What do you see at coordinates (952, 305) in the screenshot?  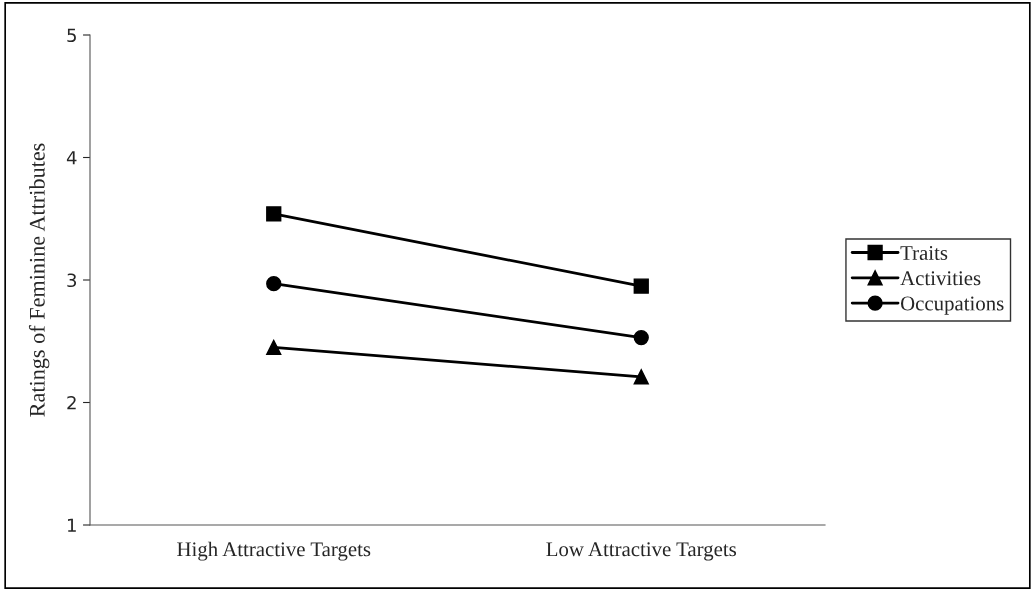 I see `legend-label: Occupations` at bounding box center [952, 305].